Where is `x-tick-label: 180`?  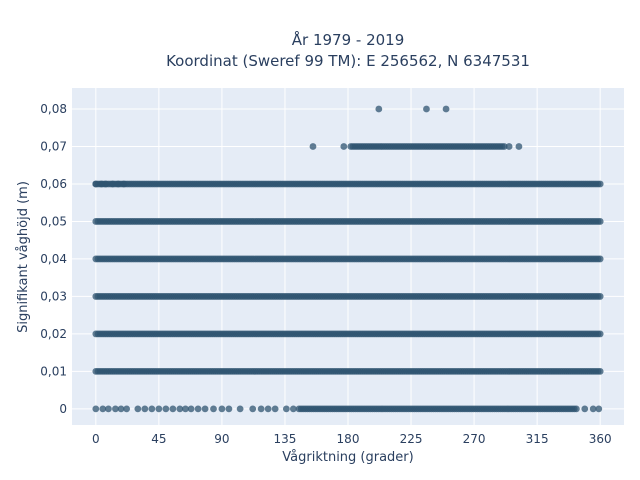 x-tick-label: 180 is located at coordinates (348, 439).